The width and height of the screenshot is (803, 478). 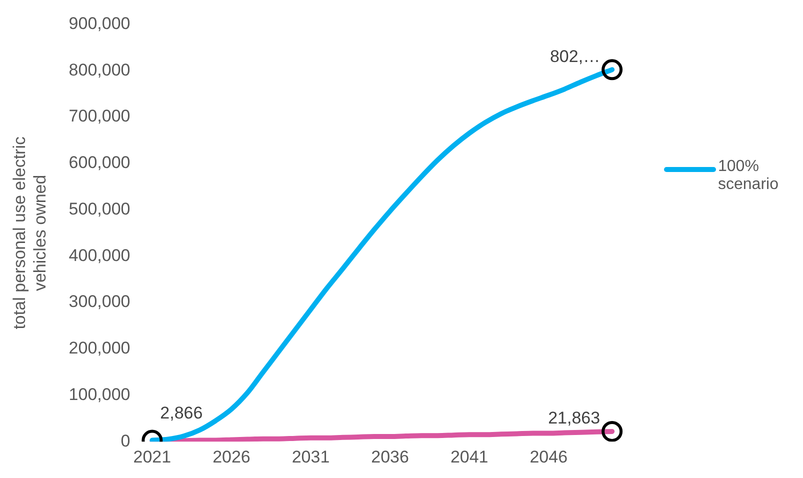 I want to click on data-label: 2,866, so click(x=181, y=412).